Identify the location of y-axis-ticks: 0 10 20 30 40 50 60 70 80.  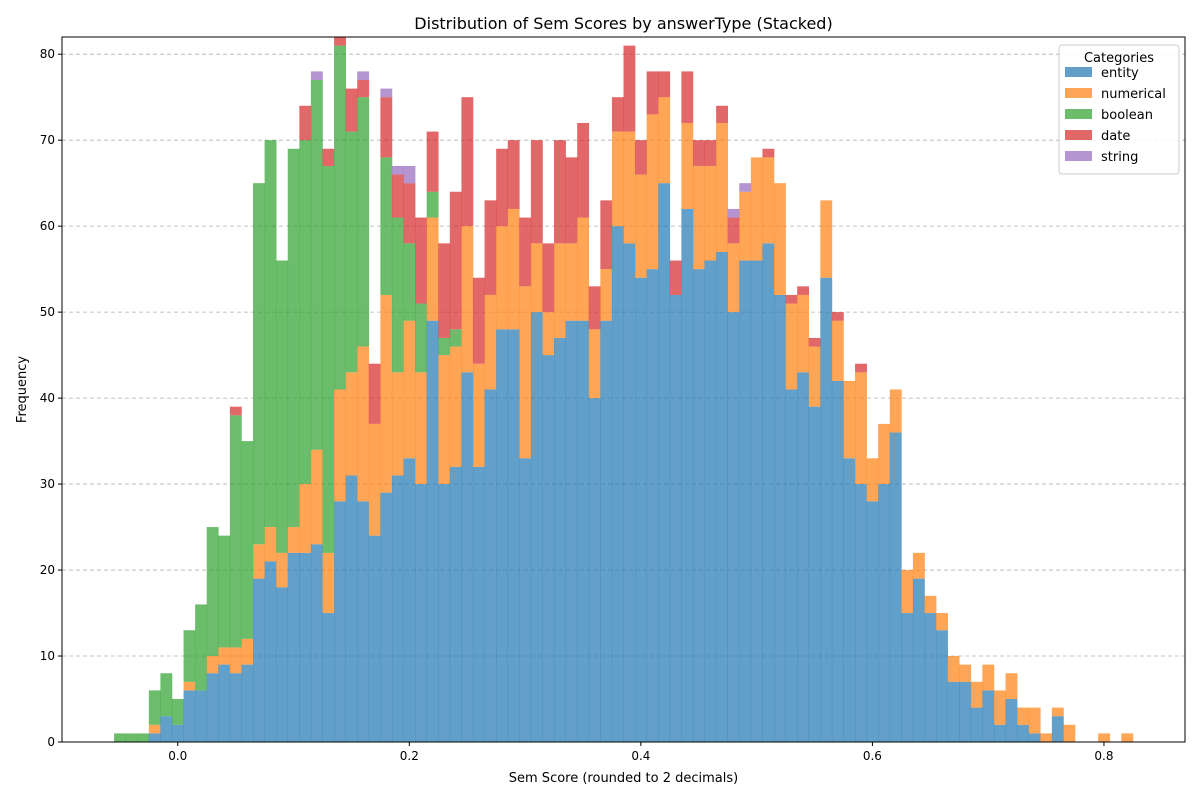
(51, 398).